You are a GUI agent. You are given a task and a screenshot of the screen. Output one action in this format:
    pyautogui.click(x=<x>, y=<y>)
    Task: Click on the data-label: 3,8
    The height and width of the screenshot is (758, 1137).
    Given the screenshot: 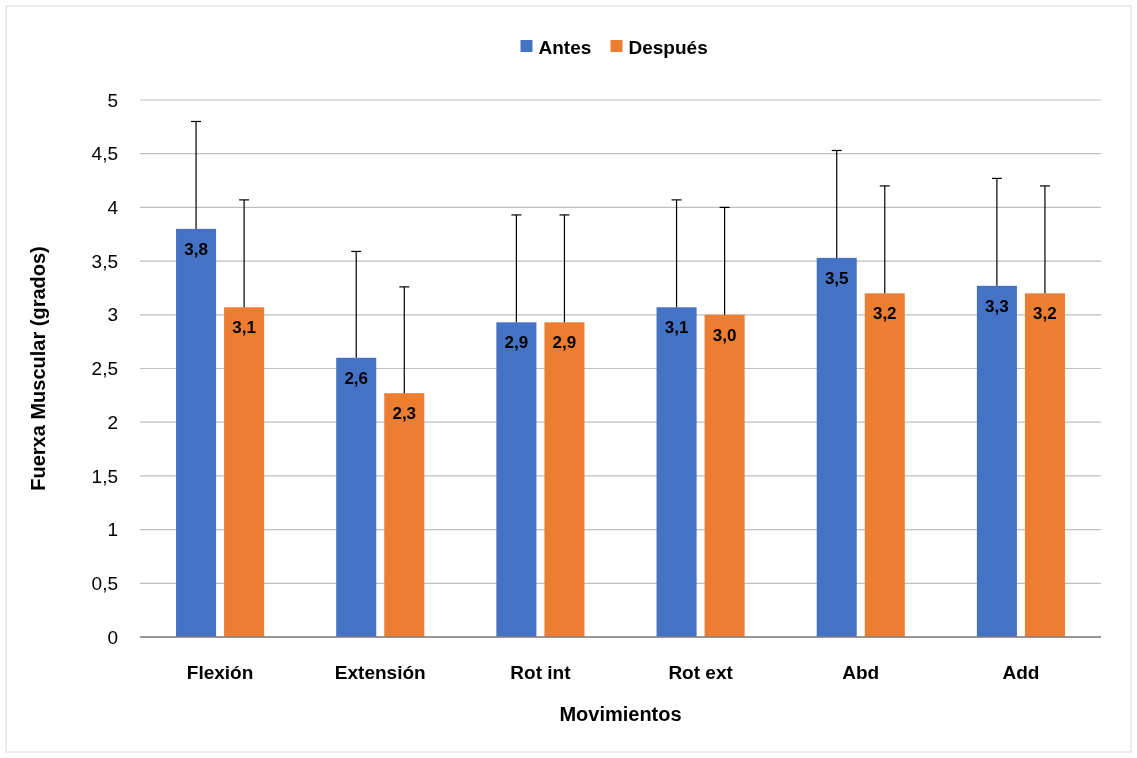 What is the action you would take?
    pyautogui.click(x=196, y=249)
    